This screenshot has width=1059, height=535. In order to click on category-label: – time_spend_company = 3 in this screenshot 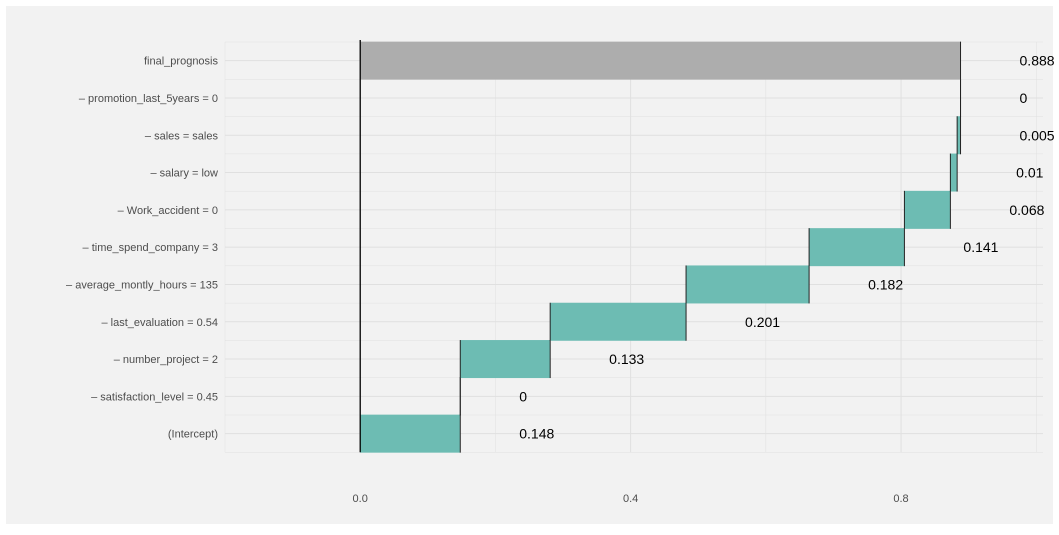, I will do `click(150, 248)`.